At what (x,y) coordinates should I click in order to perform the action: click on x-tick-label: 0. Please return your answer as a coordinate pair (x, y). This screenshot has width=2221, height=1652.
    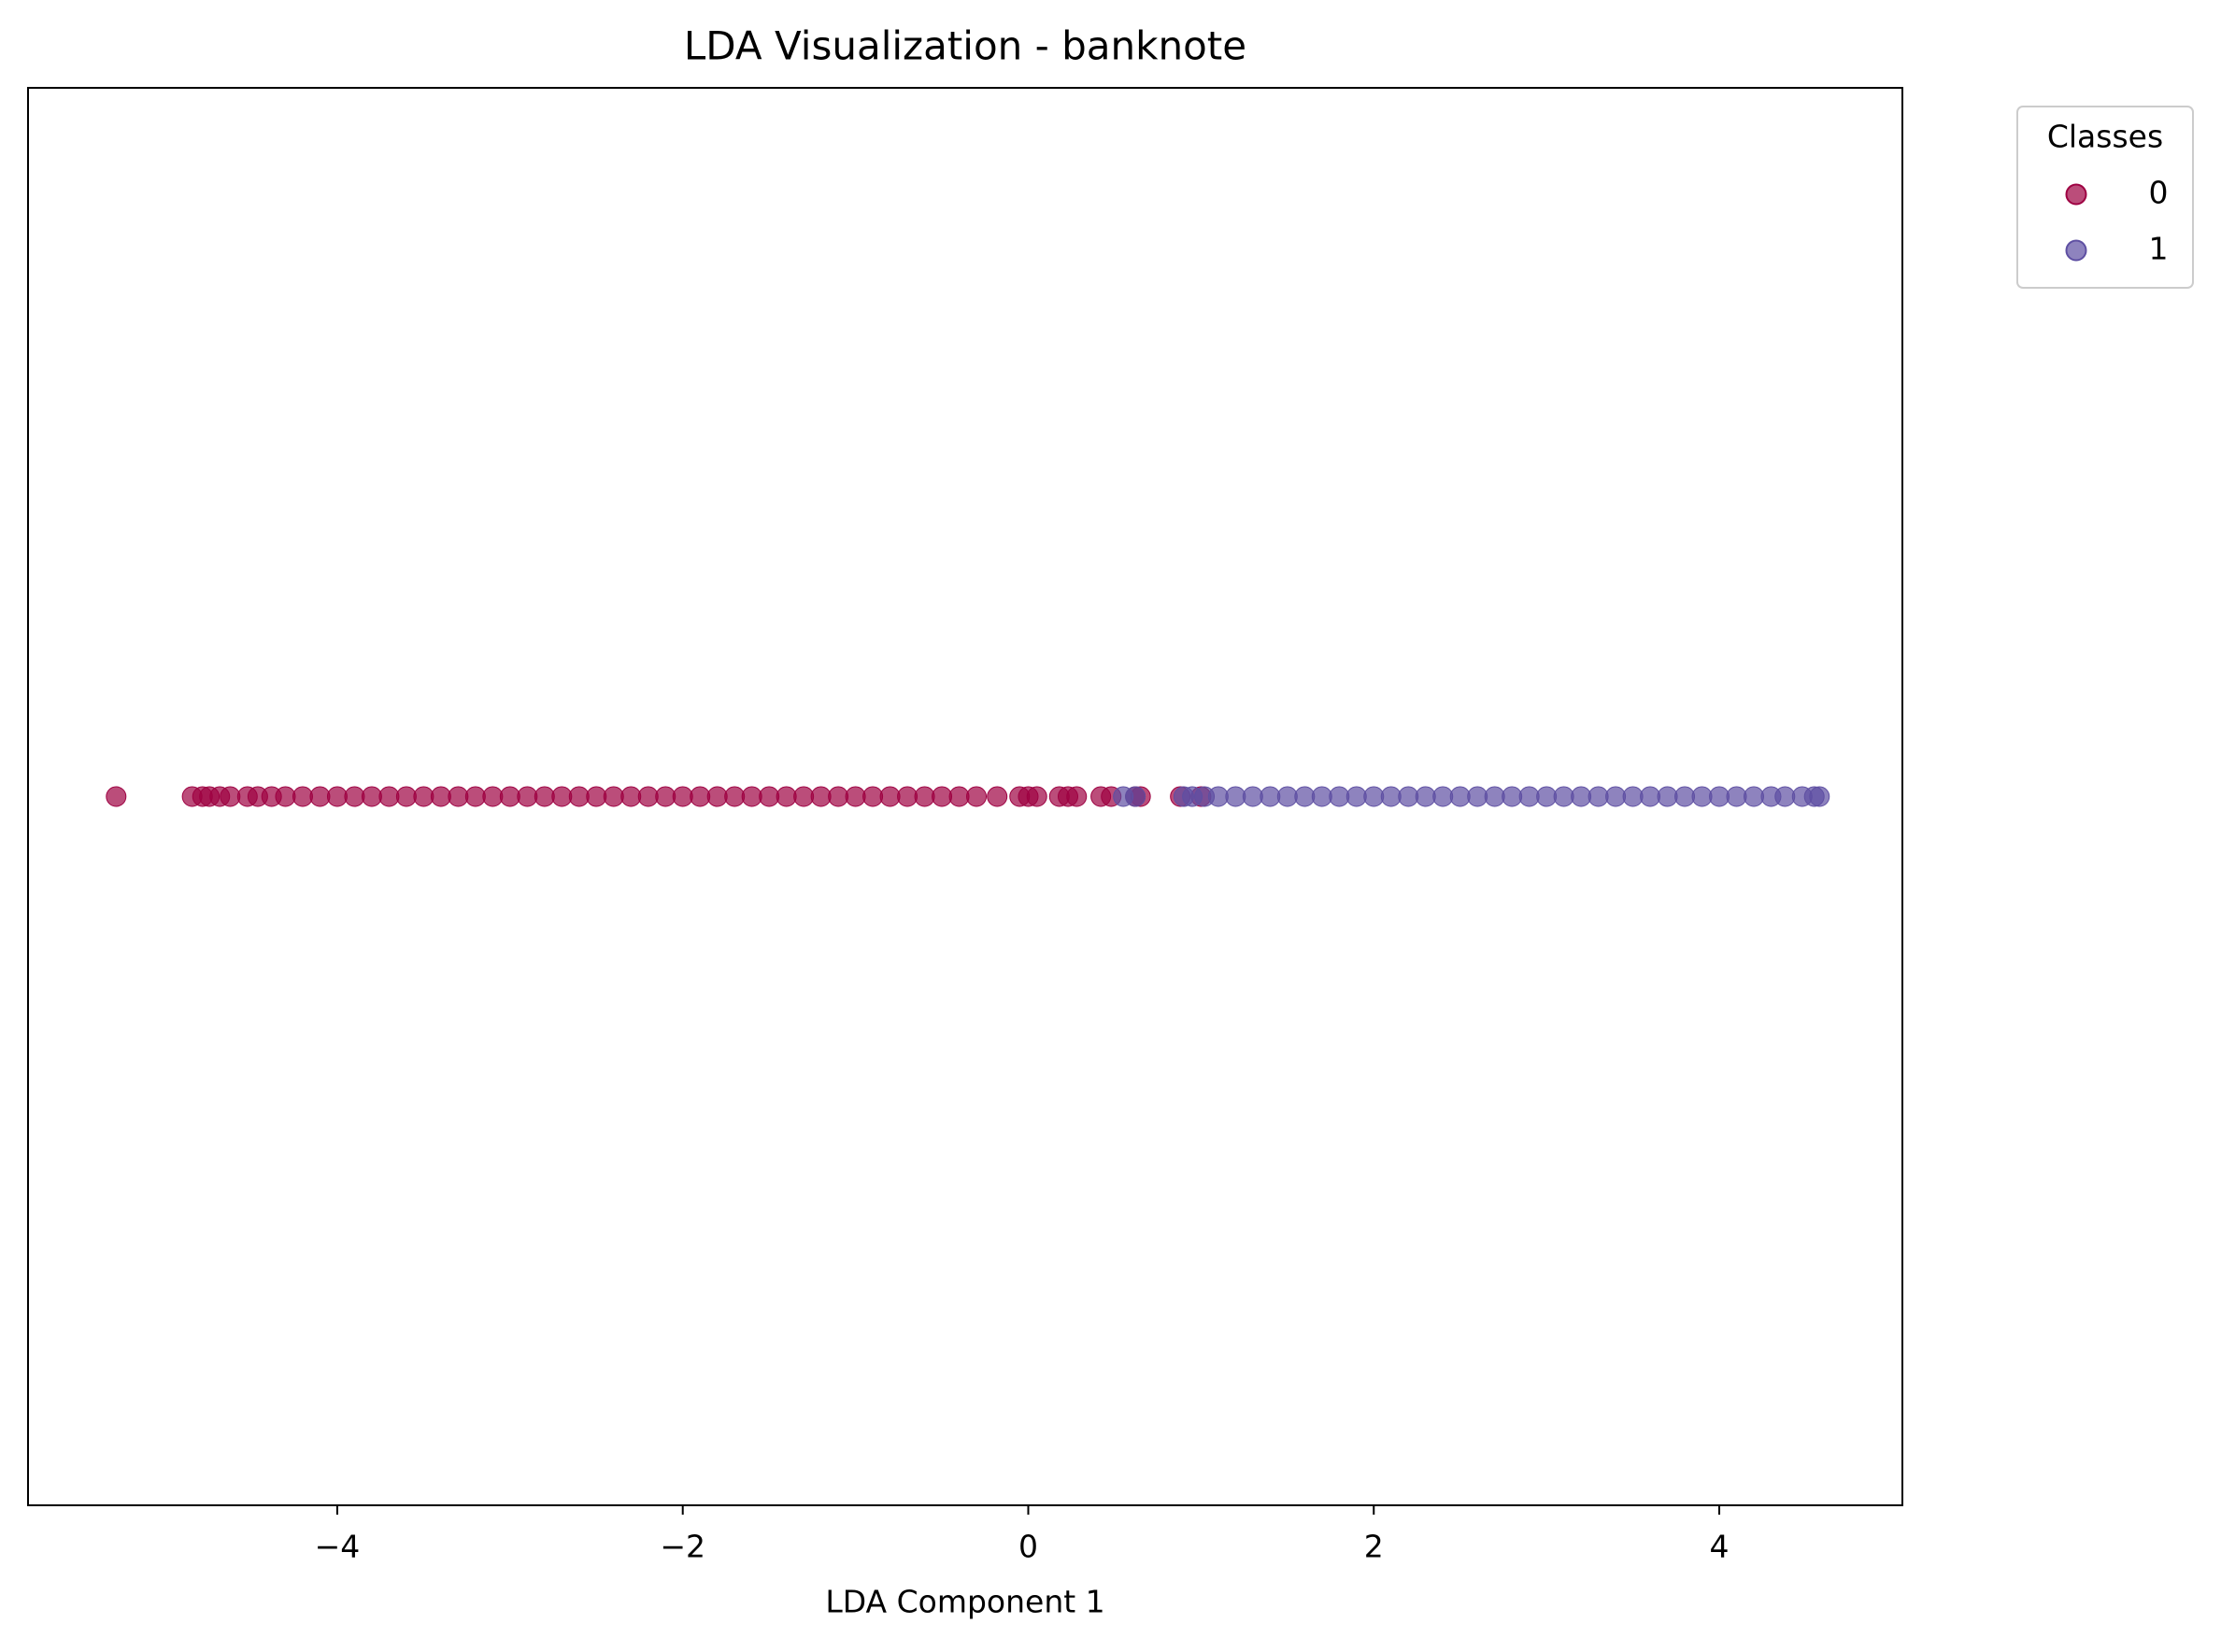
    Looking at the image, I should click on (1028, 1547).